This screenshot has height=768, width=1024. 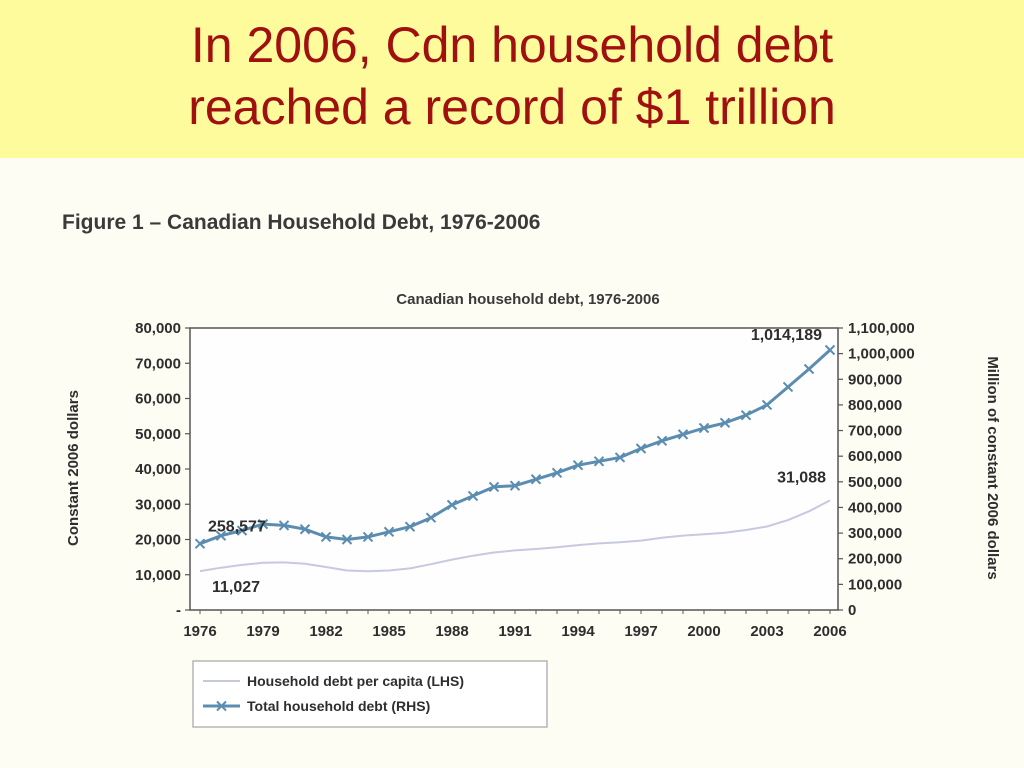 I want to click on right-tick-label: 900,000, so click(x=875, y=379).